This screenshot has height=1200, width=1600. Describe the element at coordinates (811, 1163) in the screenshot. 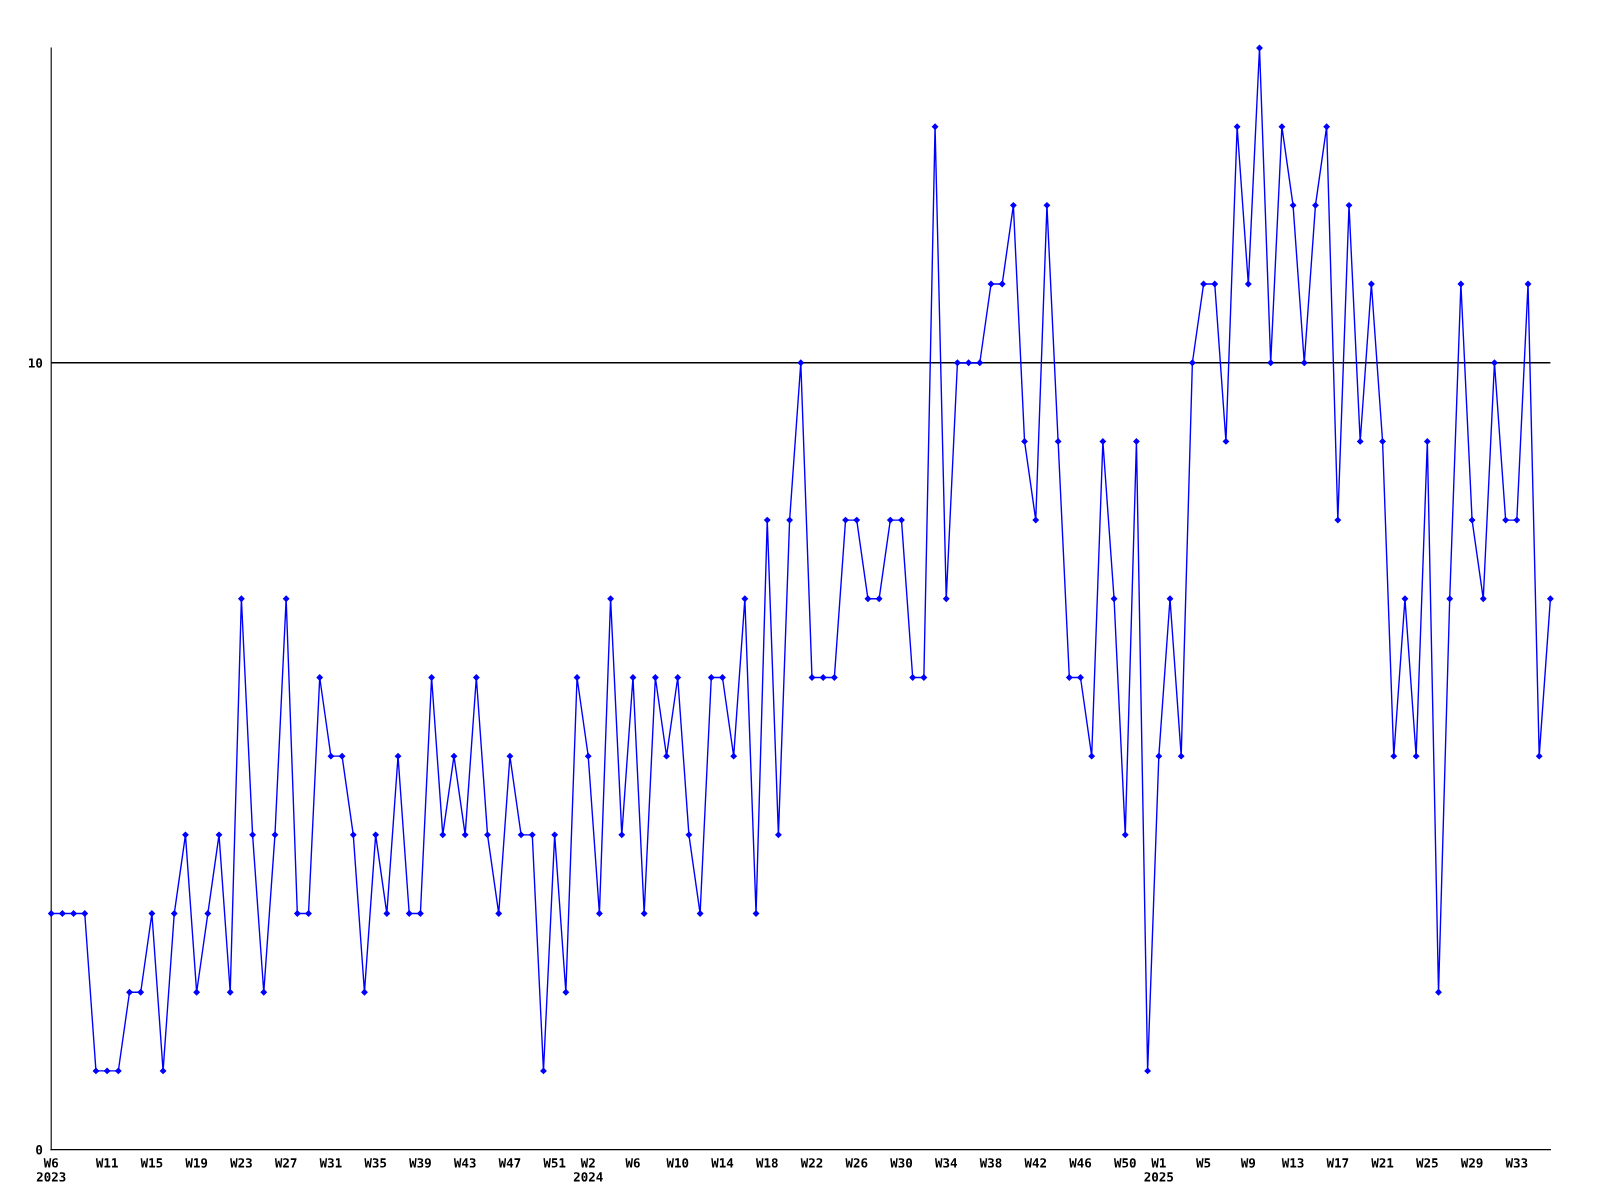

I see `x-tick-label: W22` at that location.